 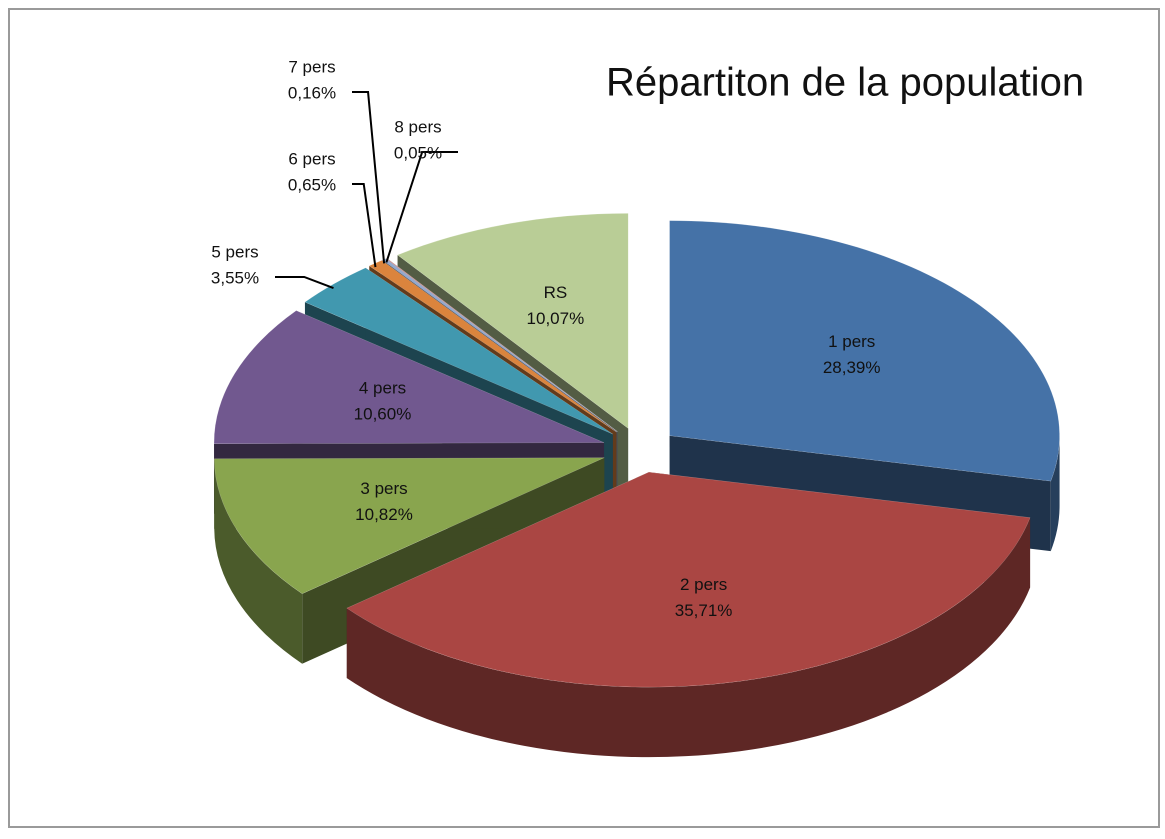 I want to click on data-label: 28,39%, so click(x=852, y=367).